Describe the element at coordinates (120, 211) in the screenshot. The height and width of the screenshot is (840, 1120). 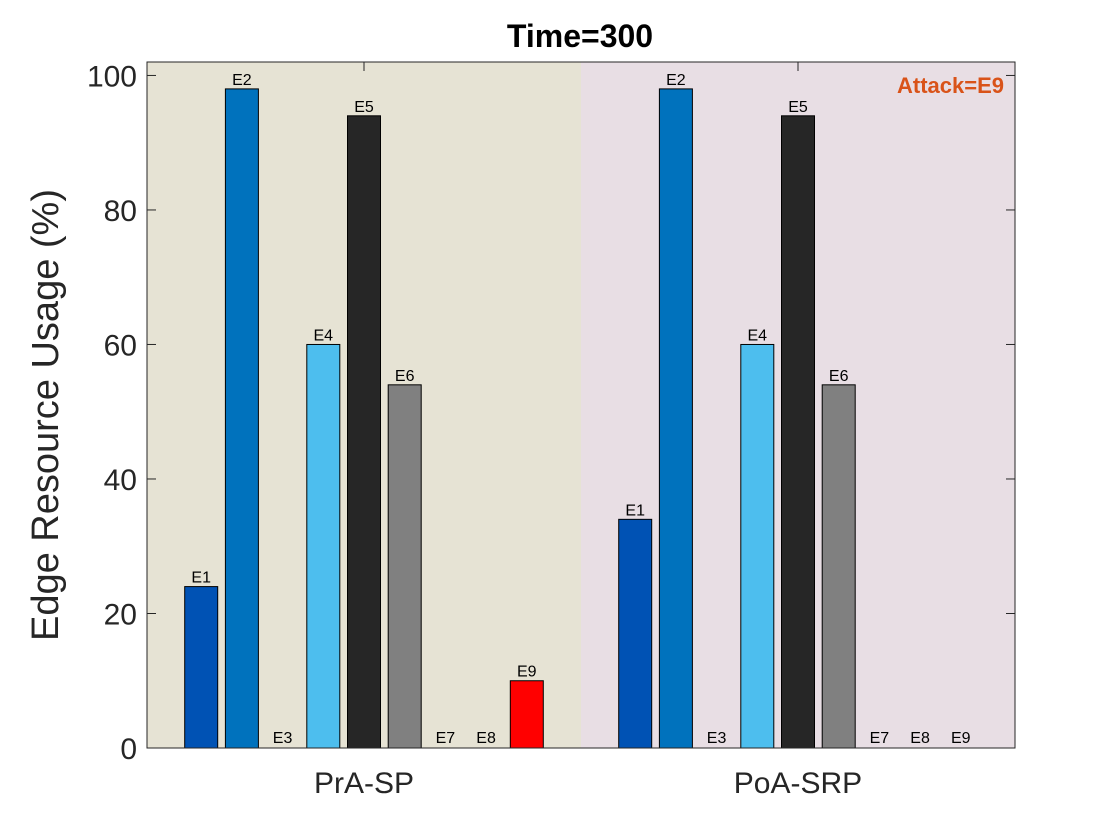
I see `y-tick-label: 80` at that location.